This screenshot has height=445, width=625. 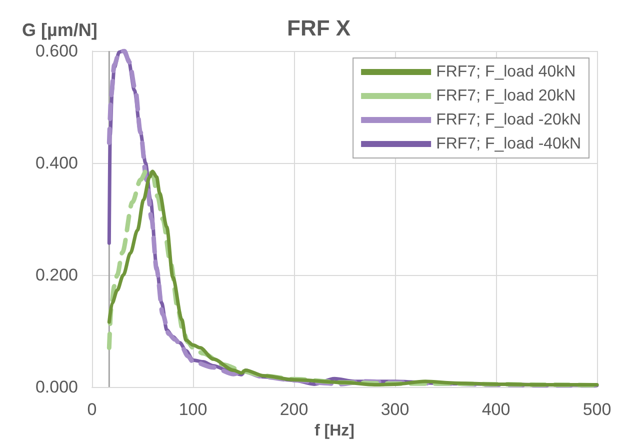 I want to click on legend-label: FRF7; F_load 20kN, so click(x=506, y=96).